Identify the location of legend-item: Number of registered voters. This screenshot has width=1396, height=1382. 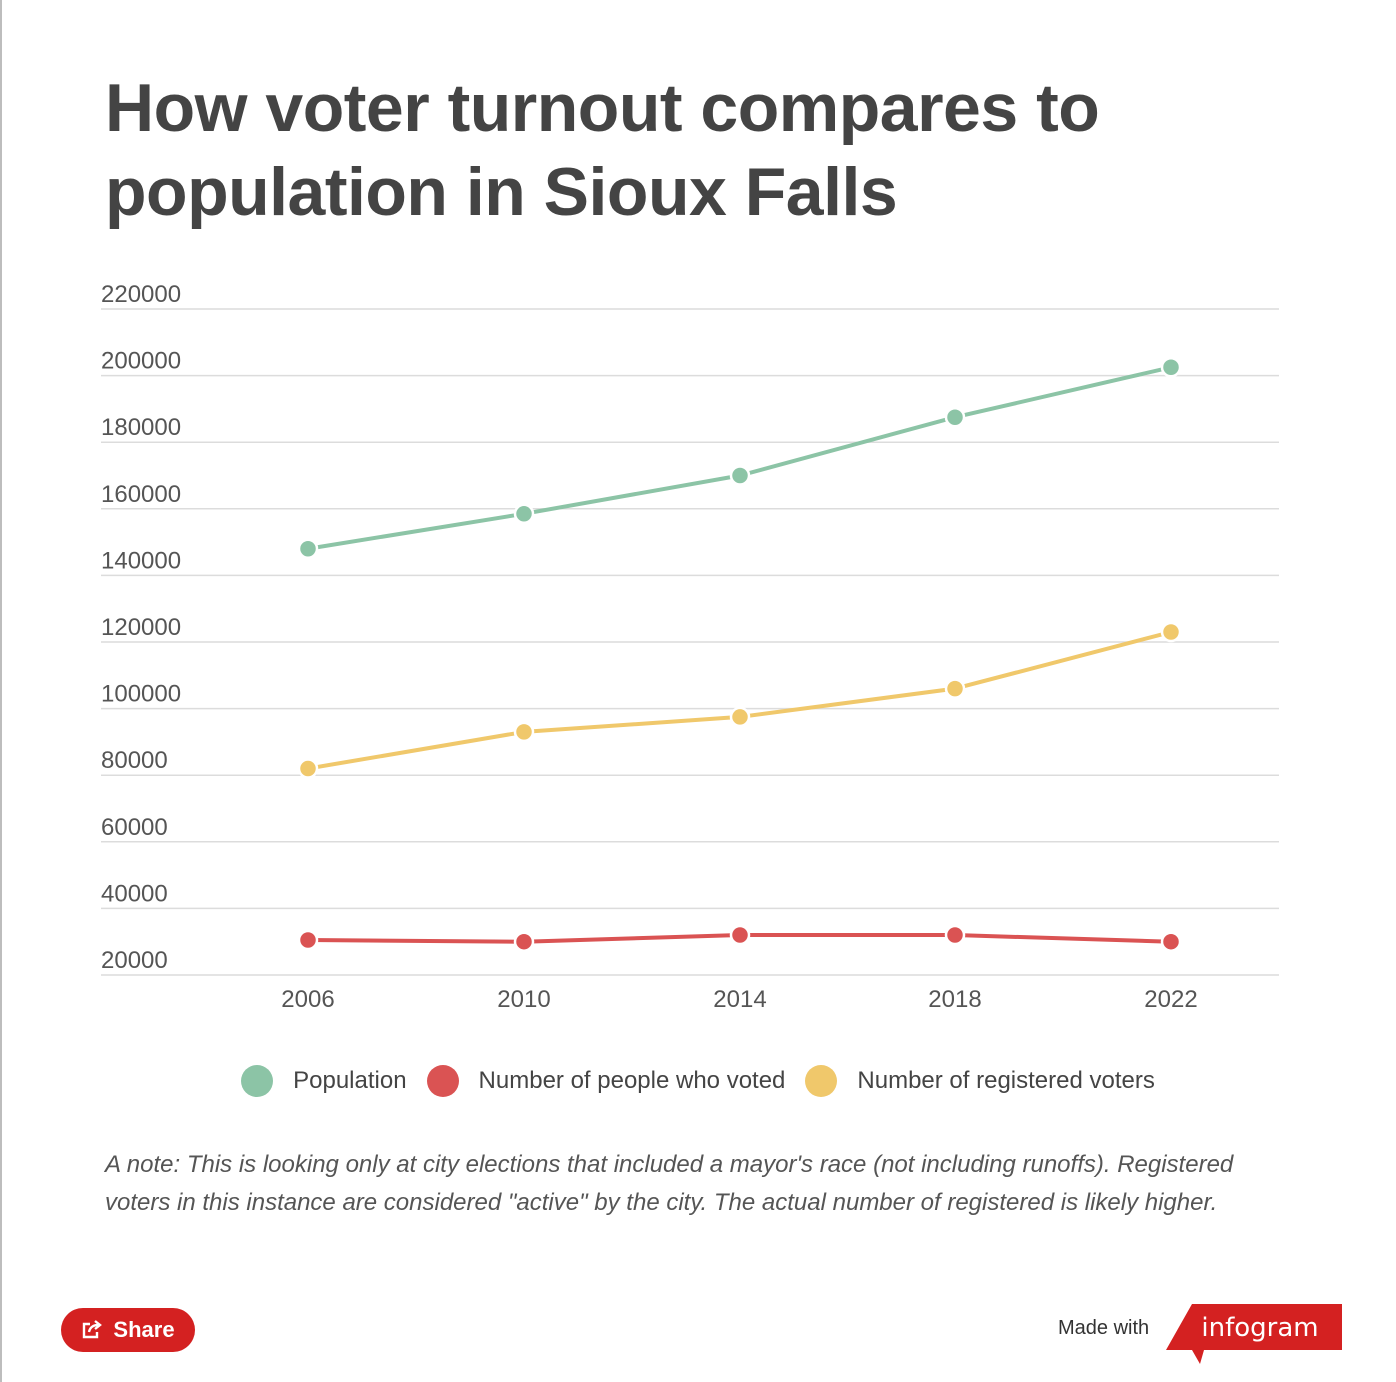
(980, 1081).